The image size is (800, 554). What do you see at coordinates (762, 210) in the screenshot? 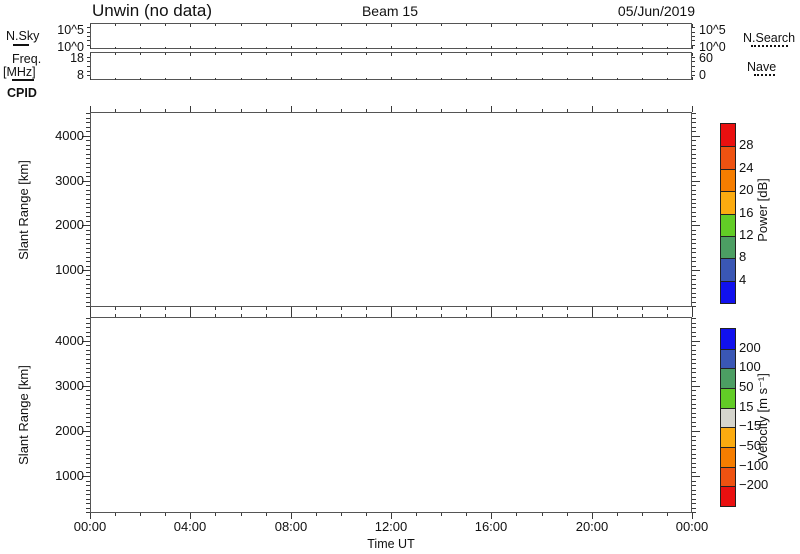
I see `power-colorbar-label: Power [dB]` at bounding box center [762, 210].